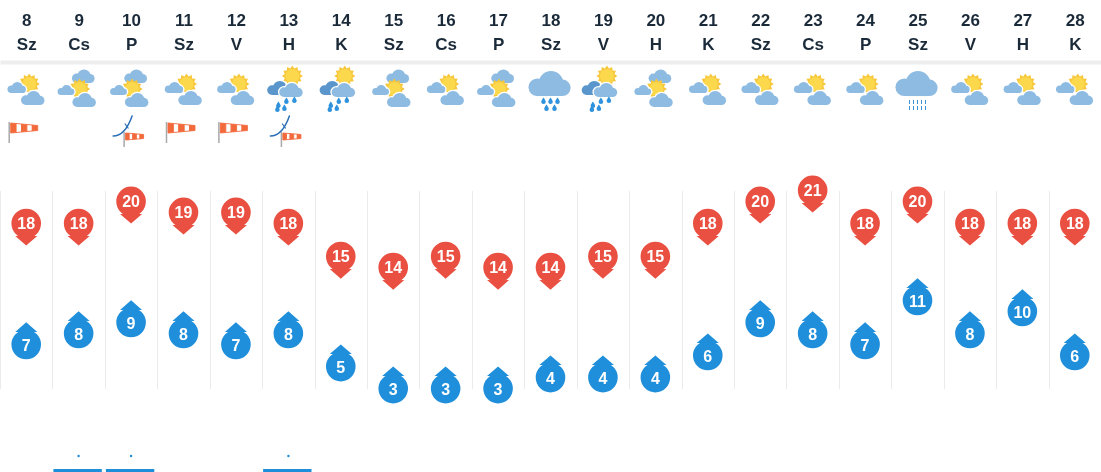 This screenshot has width=1101, height=472. What do you see at coordinates (499, 32) in the screenshot?
I see `x-tick-label: 17 P` at bounding box center [499, 32].